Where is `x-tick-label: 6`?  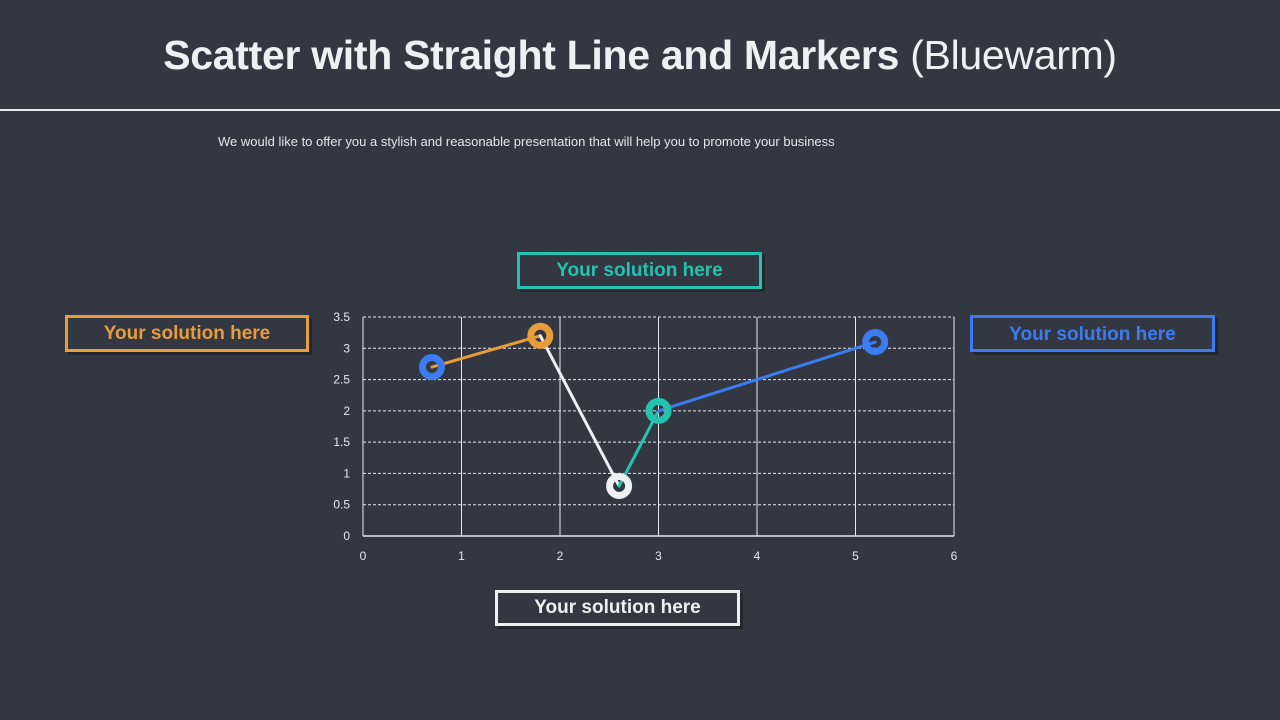
x-tick-label: 6 is located at coordinates (954, 556).